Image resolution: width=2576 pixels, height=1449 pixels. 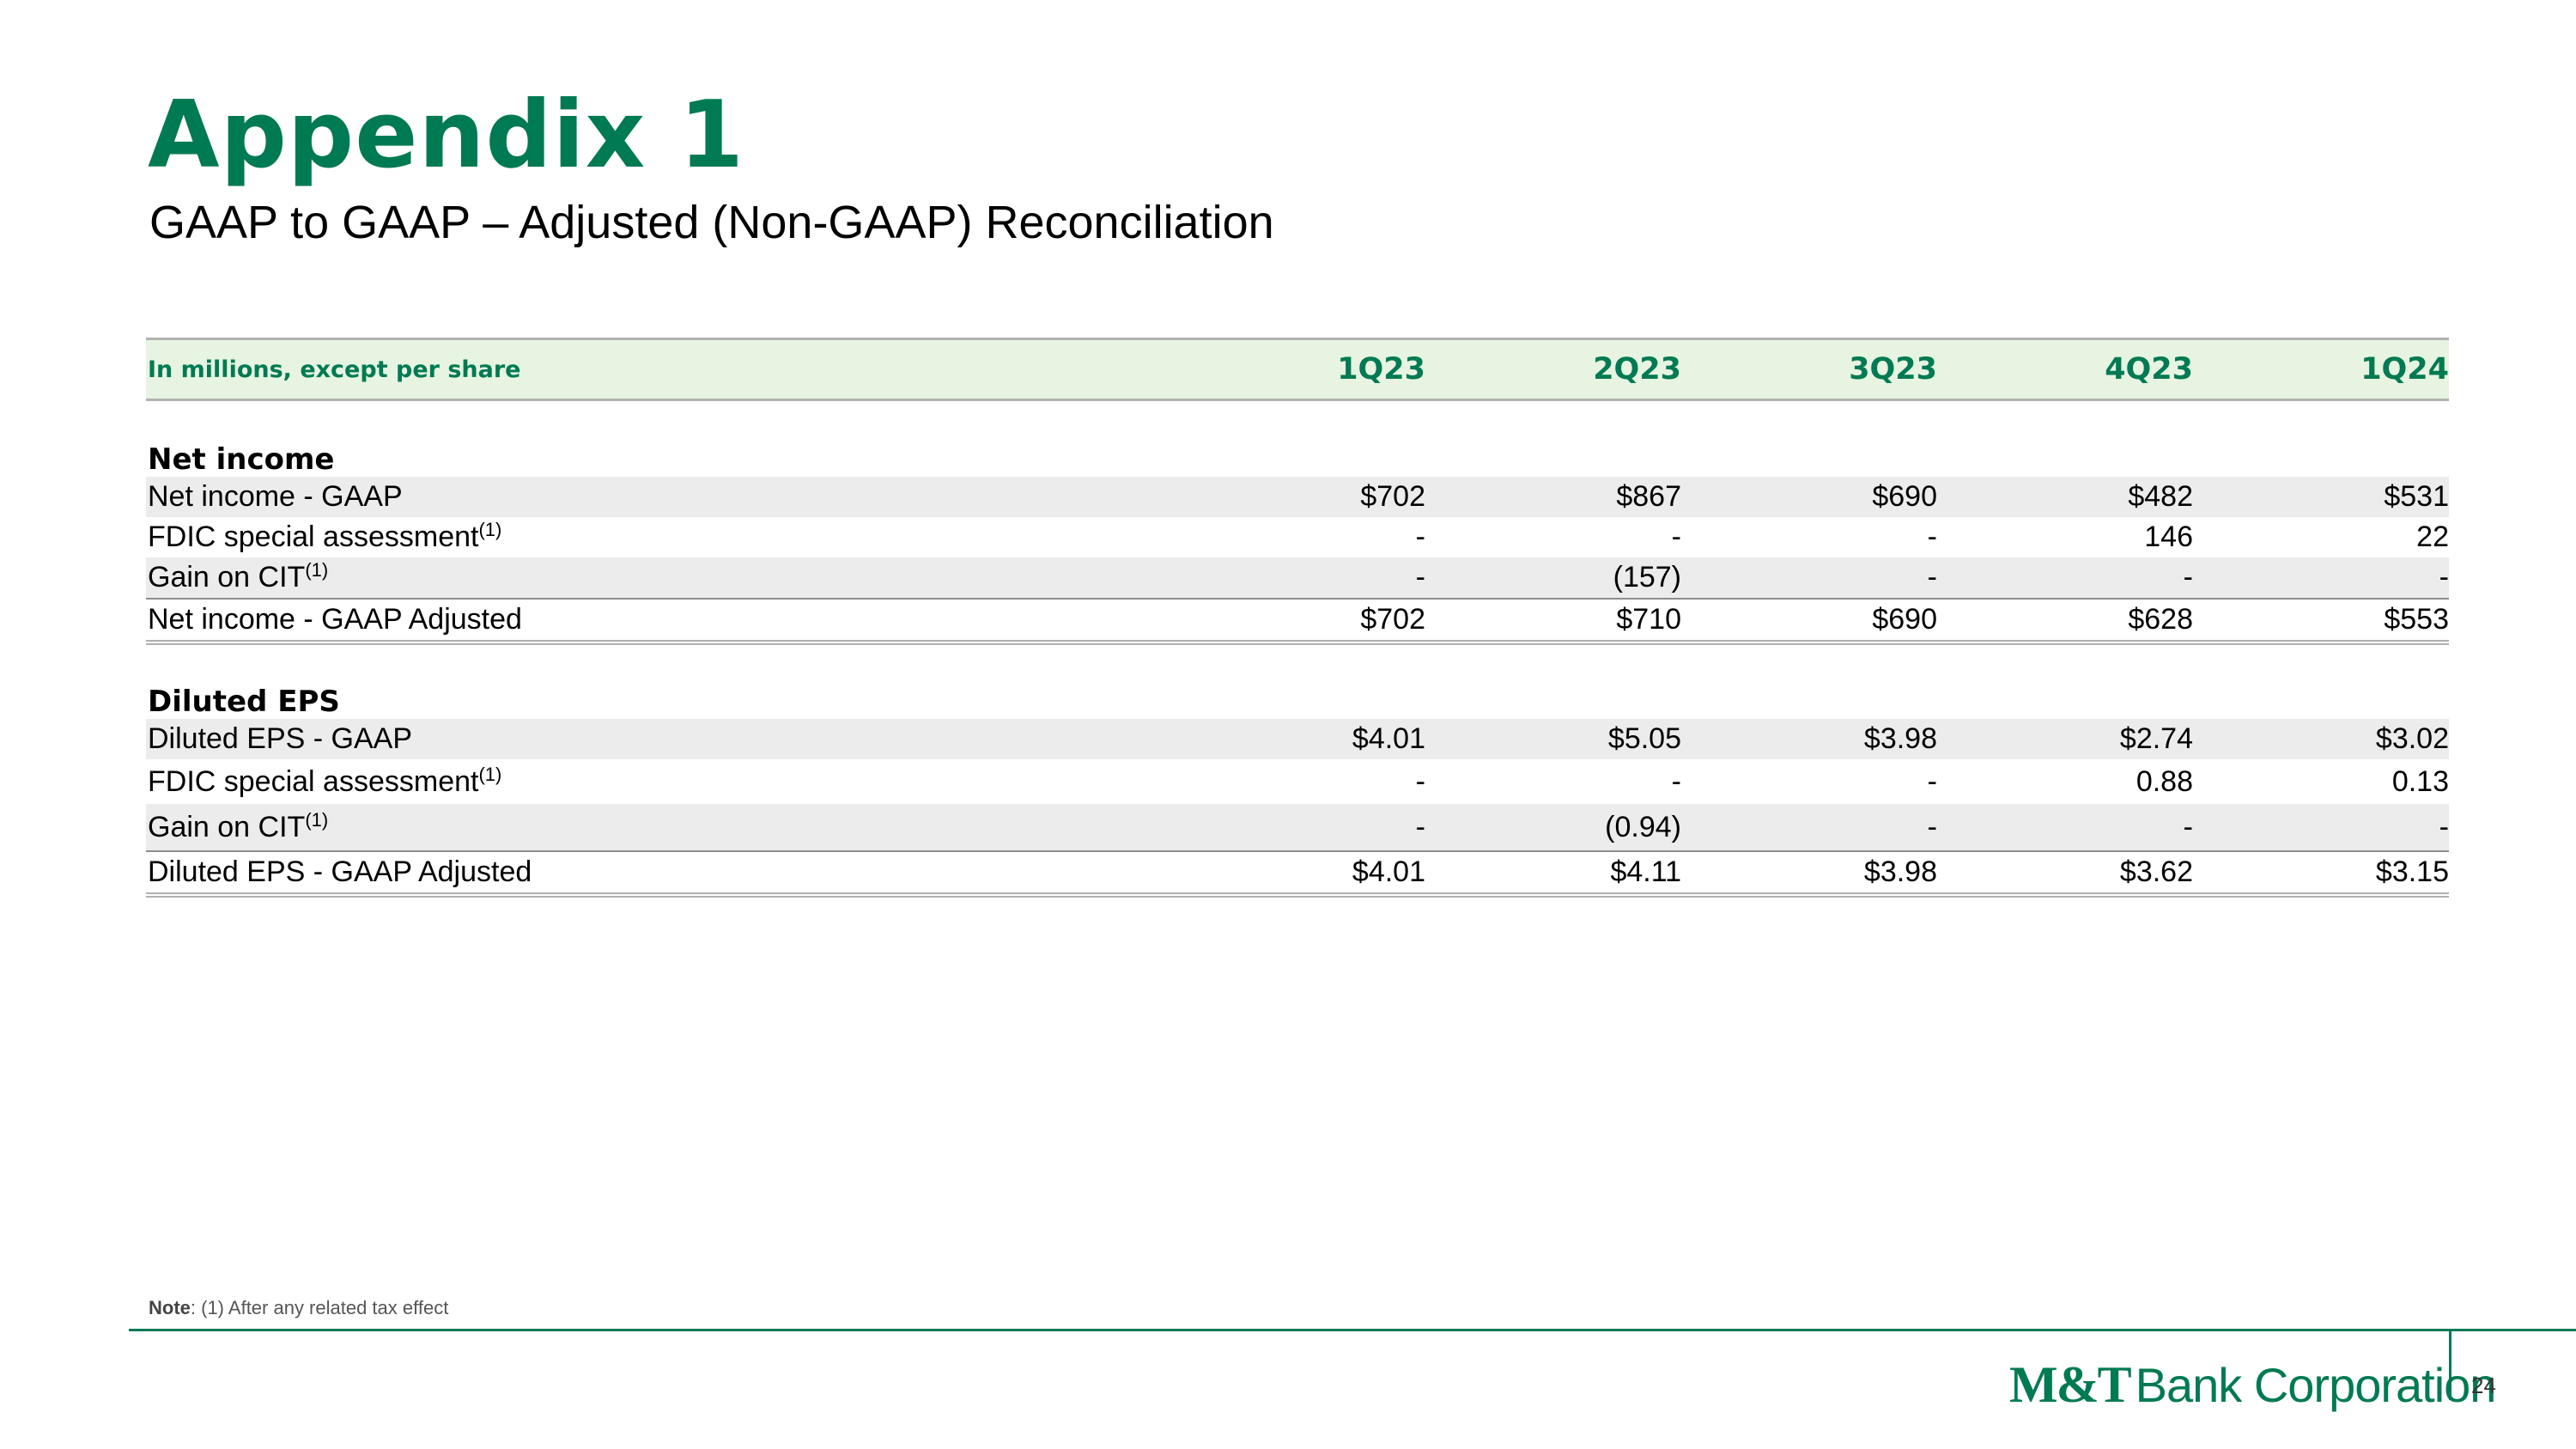 What do you see at coordinates (2484, 1385) in the screenshot?
I see `page-number: 24` at bounding box center [2484, 1385].